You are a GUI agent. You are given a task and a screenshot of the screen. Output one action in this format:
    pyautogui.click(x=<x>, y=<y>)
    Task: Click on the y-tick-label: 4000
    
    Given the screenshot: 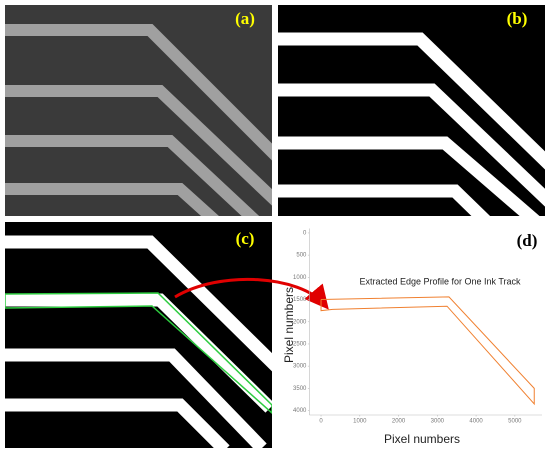 What is the action you would take?
    pyautogui.click(x=300, y=411)
    